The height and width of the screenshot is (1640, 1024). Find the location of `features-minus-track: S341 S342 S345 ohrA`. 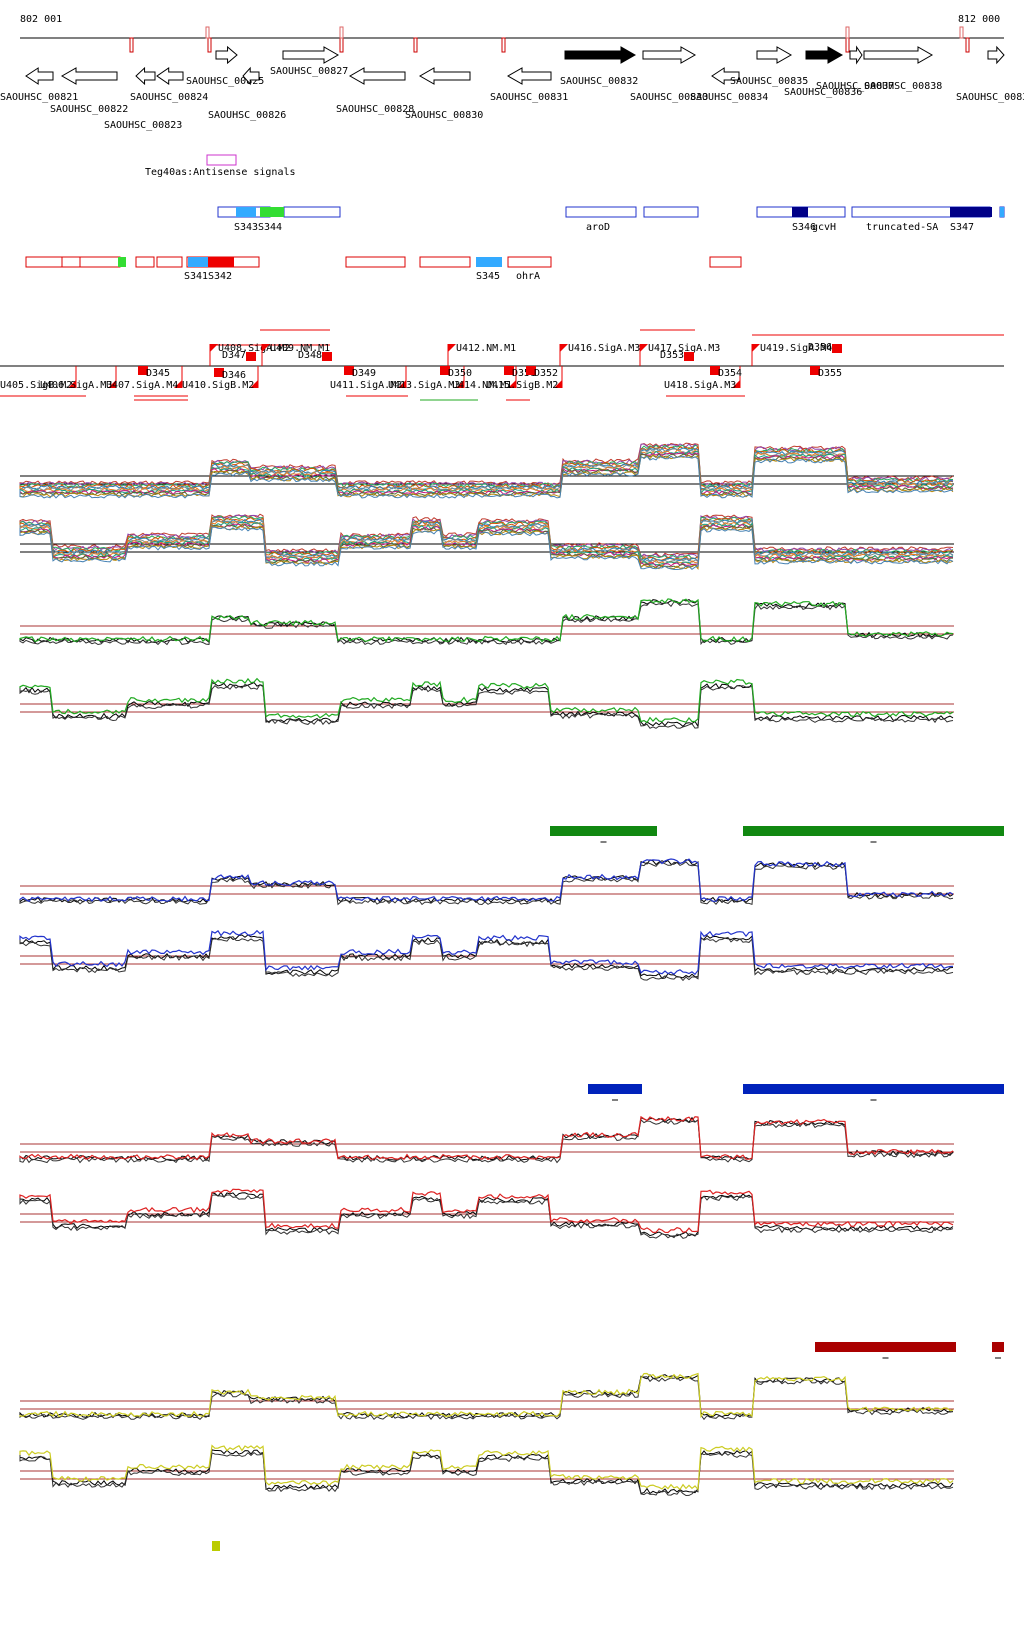

features-minus-track: S341 S342 S345 ohrA is located at coordinates (383, 269).